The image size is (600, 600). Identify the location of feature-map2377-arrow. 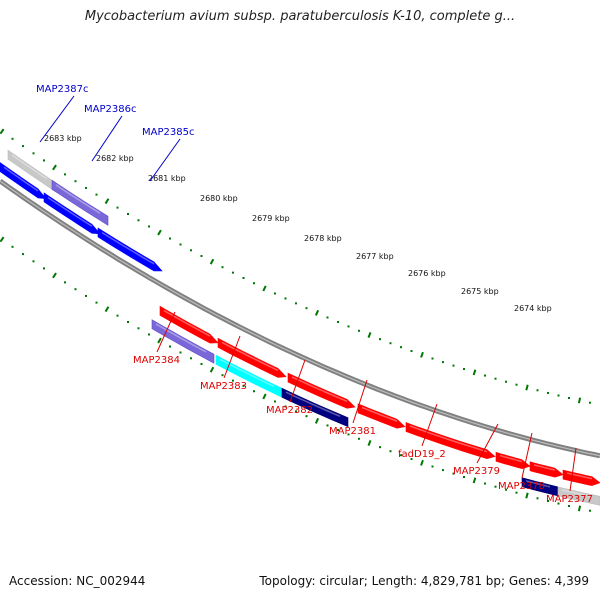
(581, 477).